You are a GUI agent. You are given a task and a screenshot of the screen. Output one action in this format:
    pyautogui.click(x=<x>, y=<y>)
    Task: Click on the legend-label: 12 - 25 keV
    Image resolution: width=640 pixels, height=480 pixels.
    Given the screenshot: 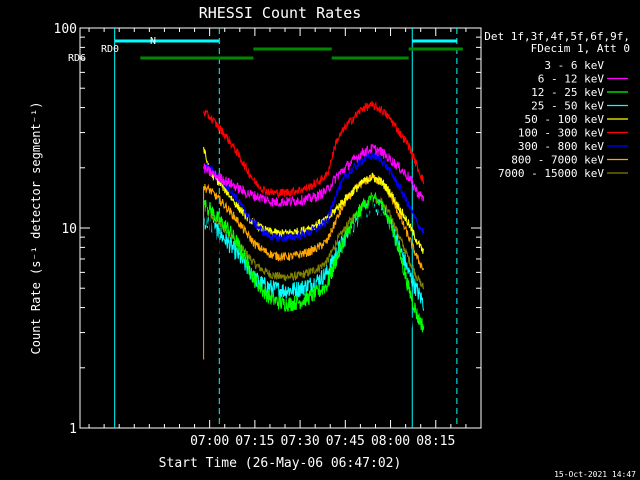 What is the action you would take?
    pyautogui.click(x=567, y=92)
    